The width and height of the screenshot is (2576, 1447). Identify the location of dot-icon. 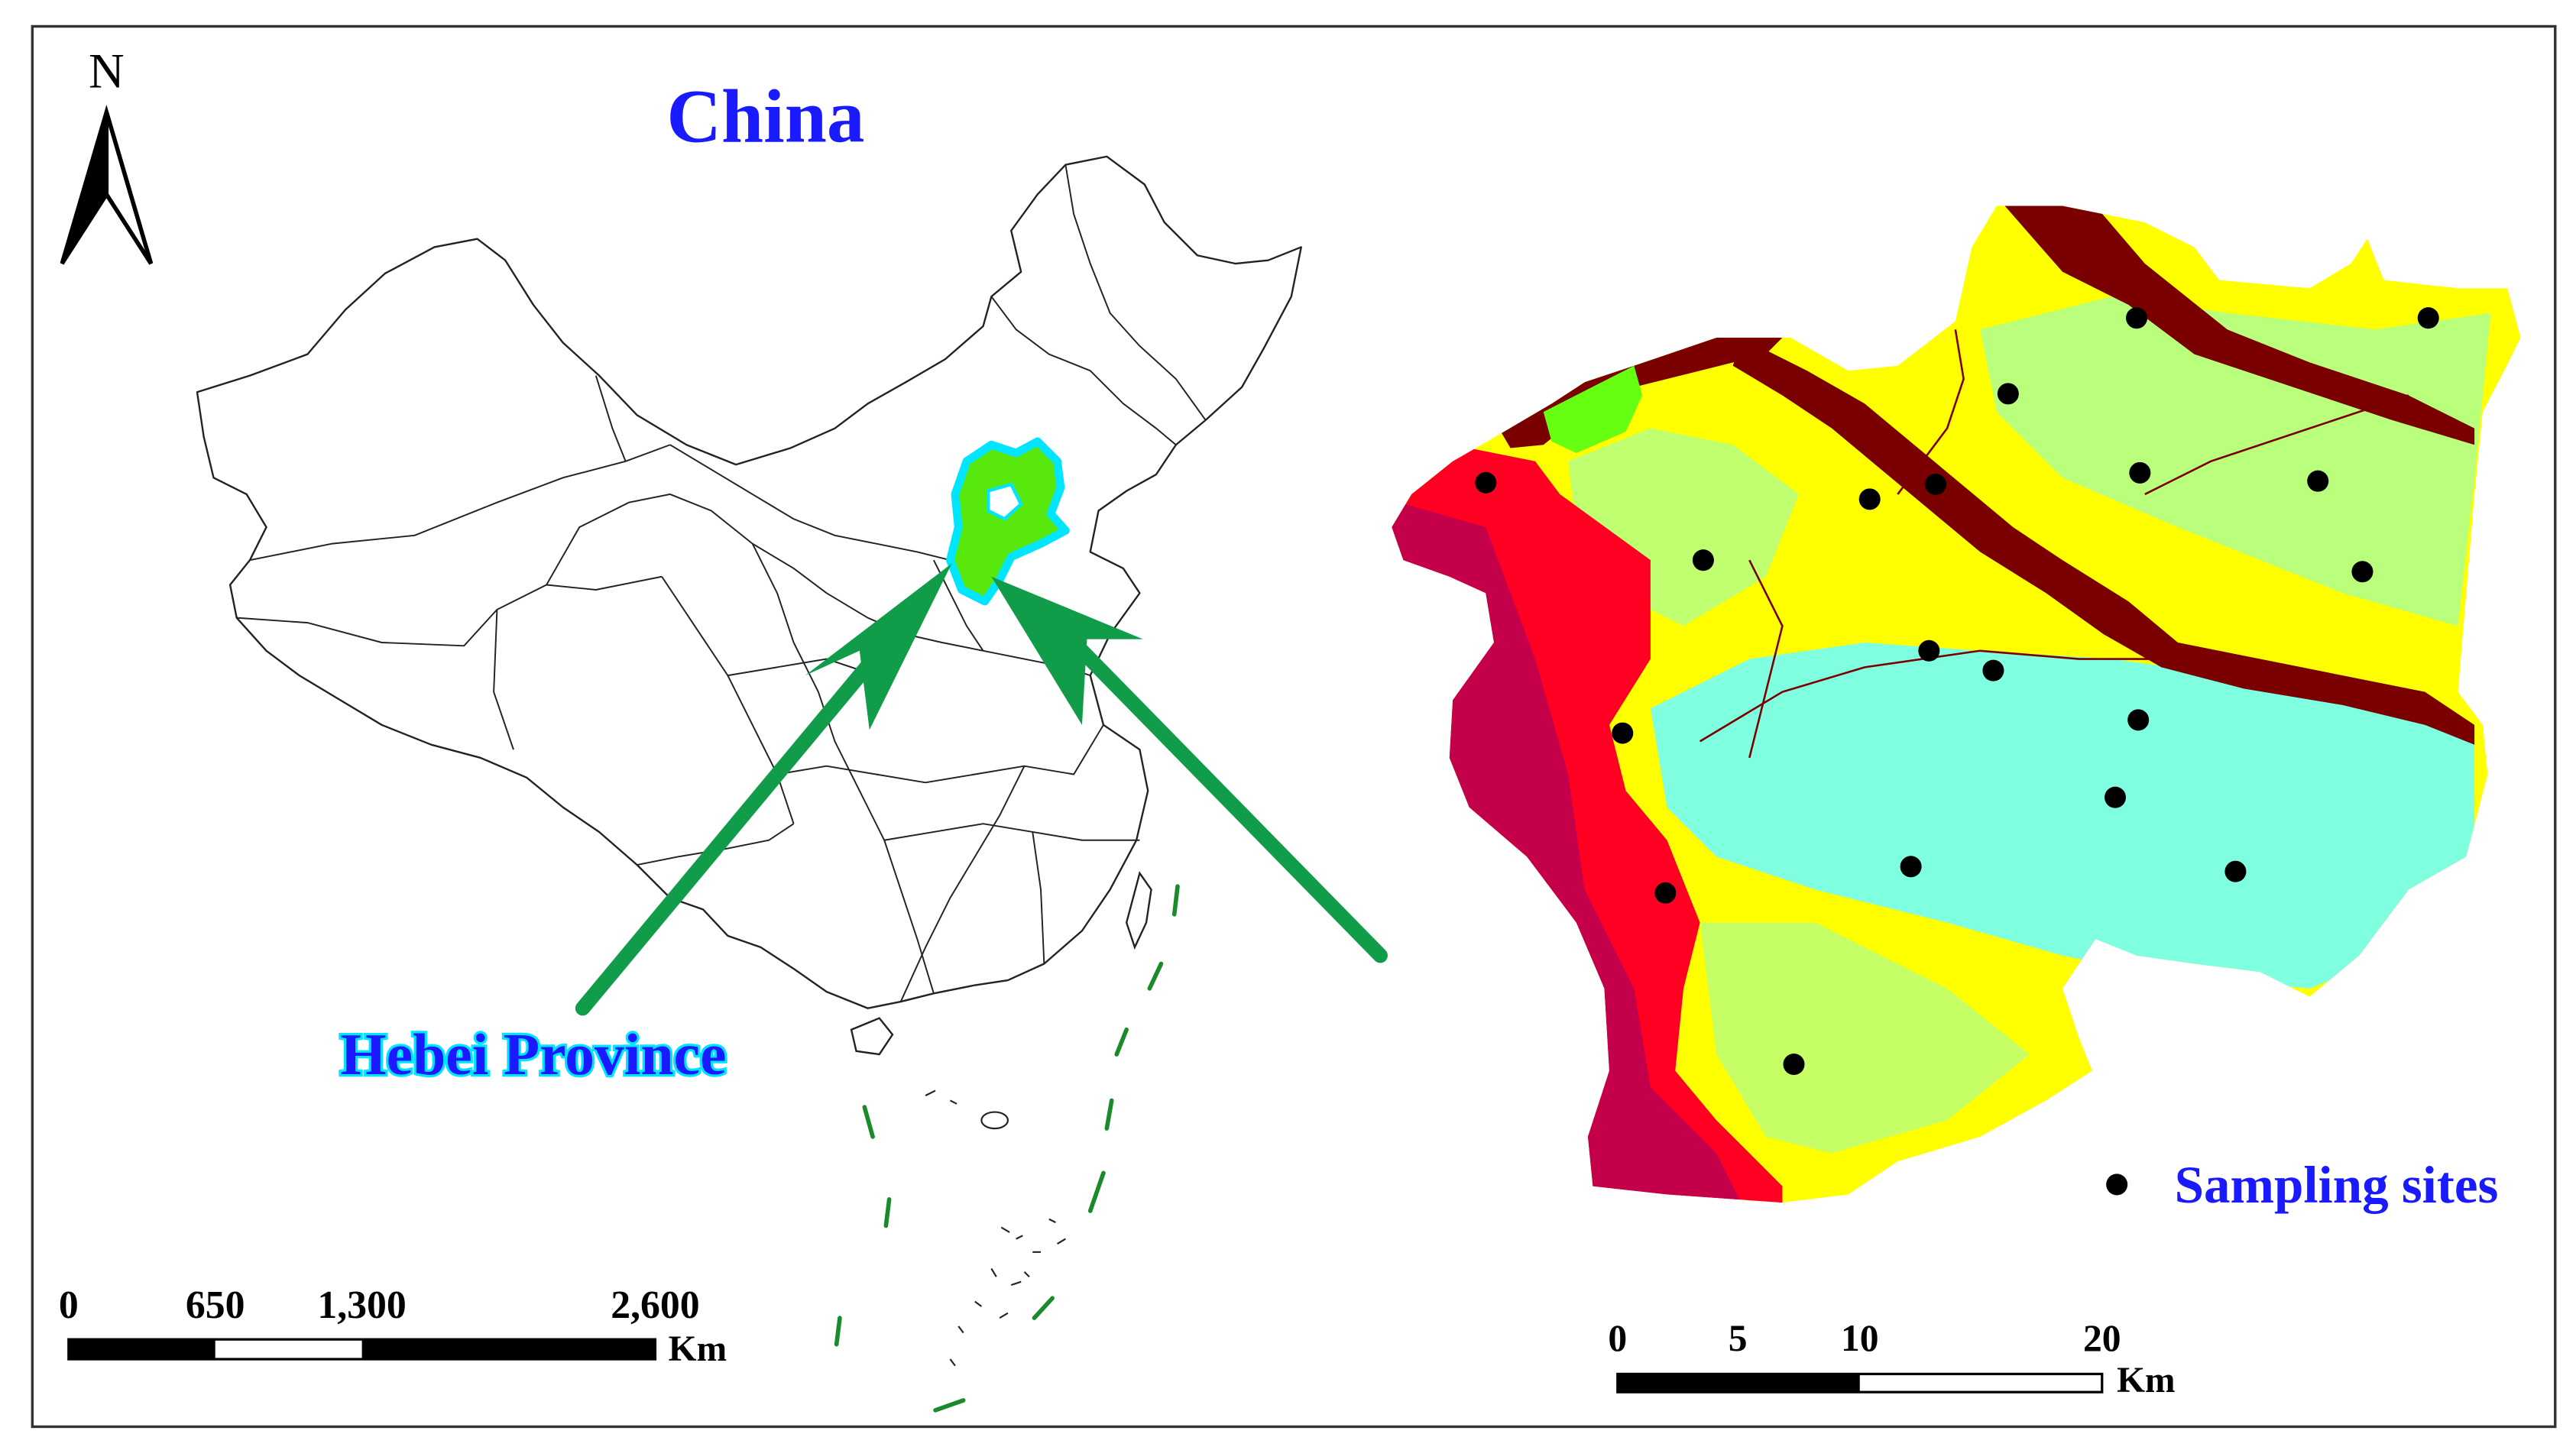
(2117, 1184).